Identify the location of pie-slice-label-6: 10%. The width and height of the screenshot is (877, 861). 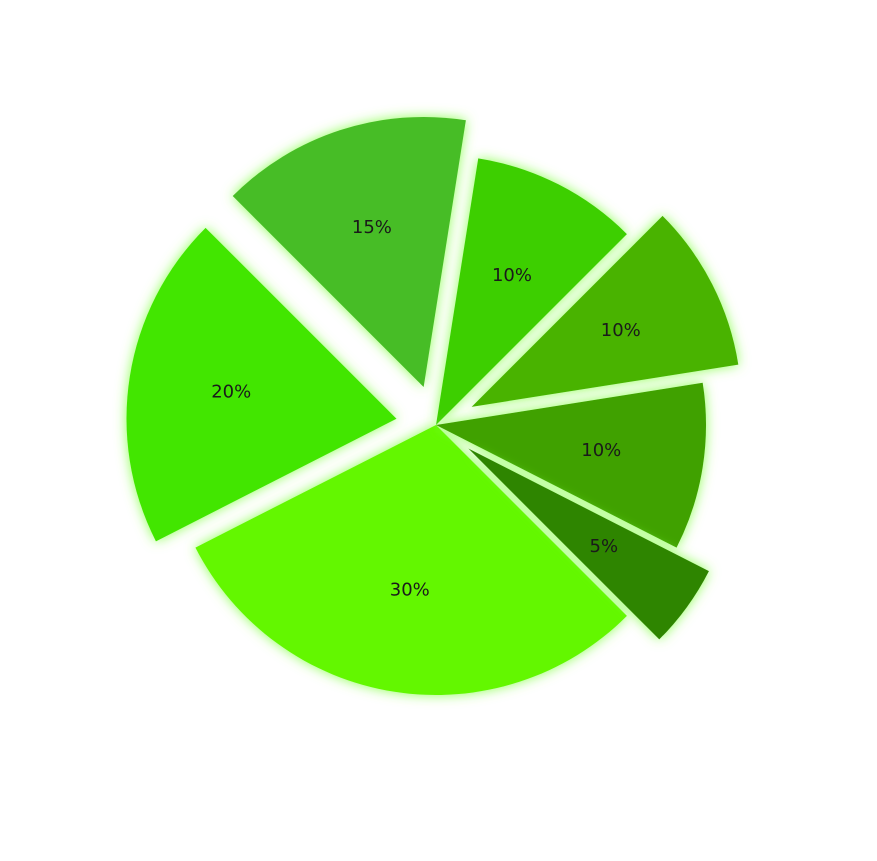
(601, 450).